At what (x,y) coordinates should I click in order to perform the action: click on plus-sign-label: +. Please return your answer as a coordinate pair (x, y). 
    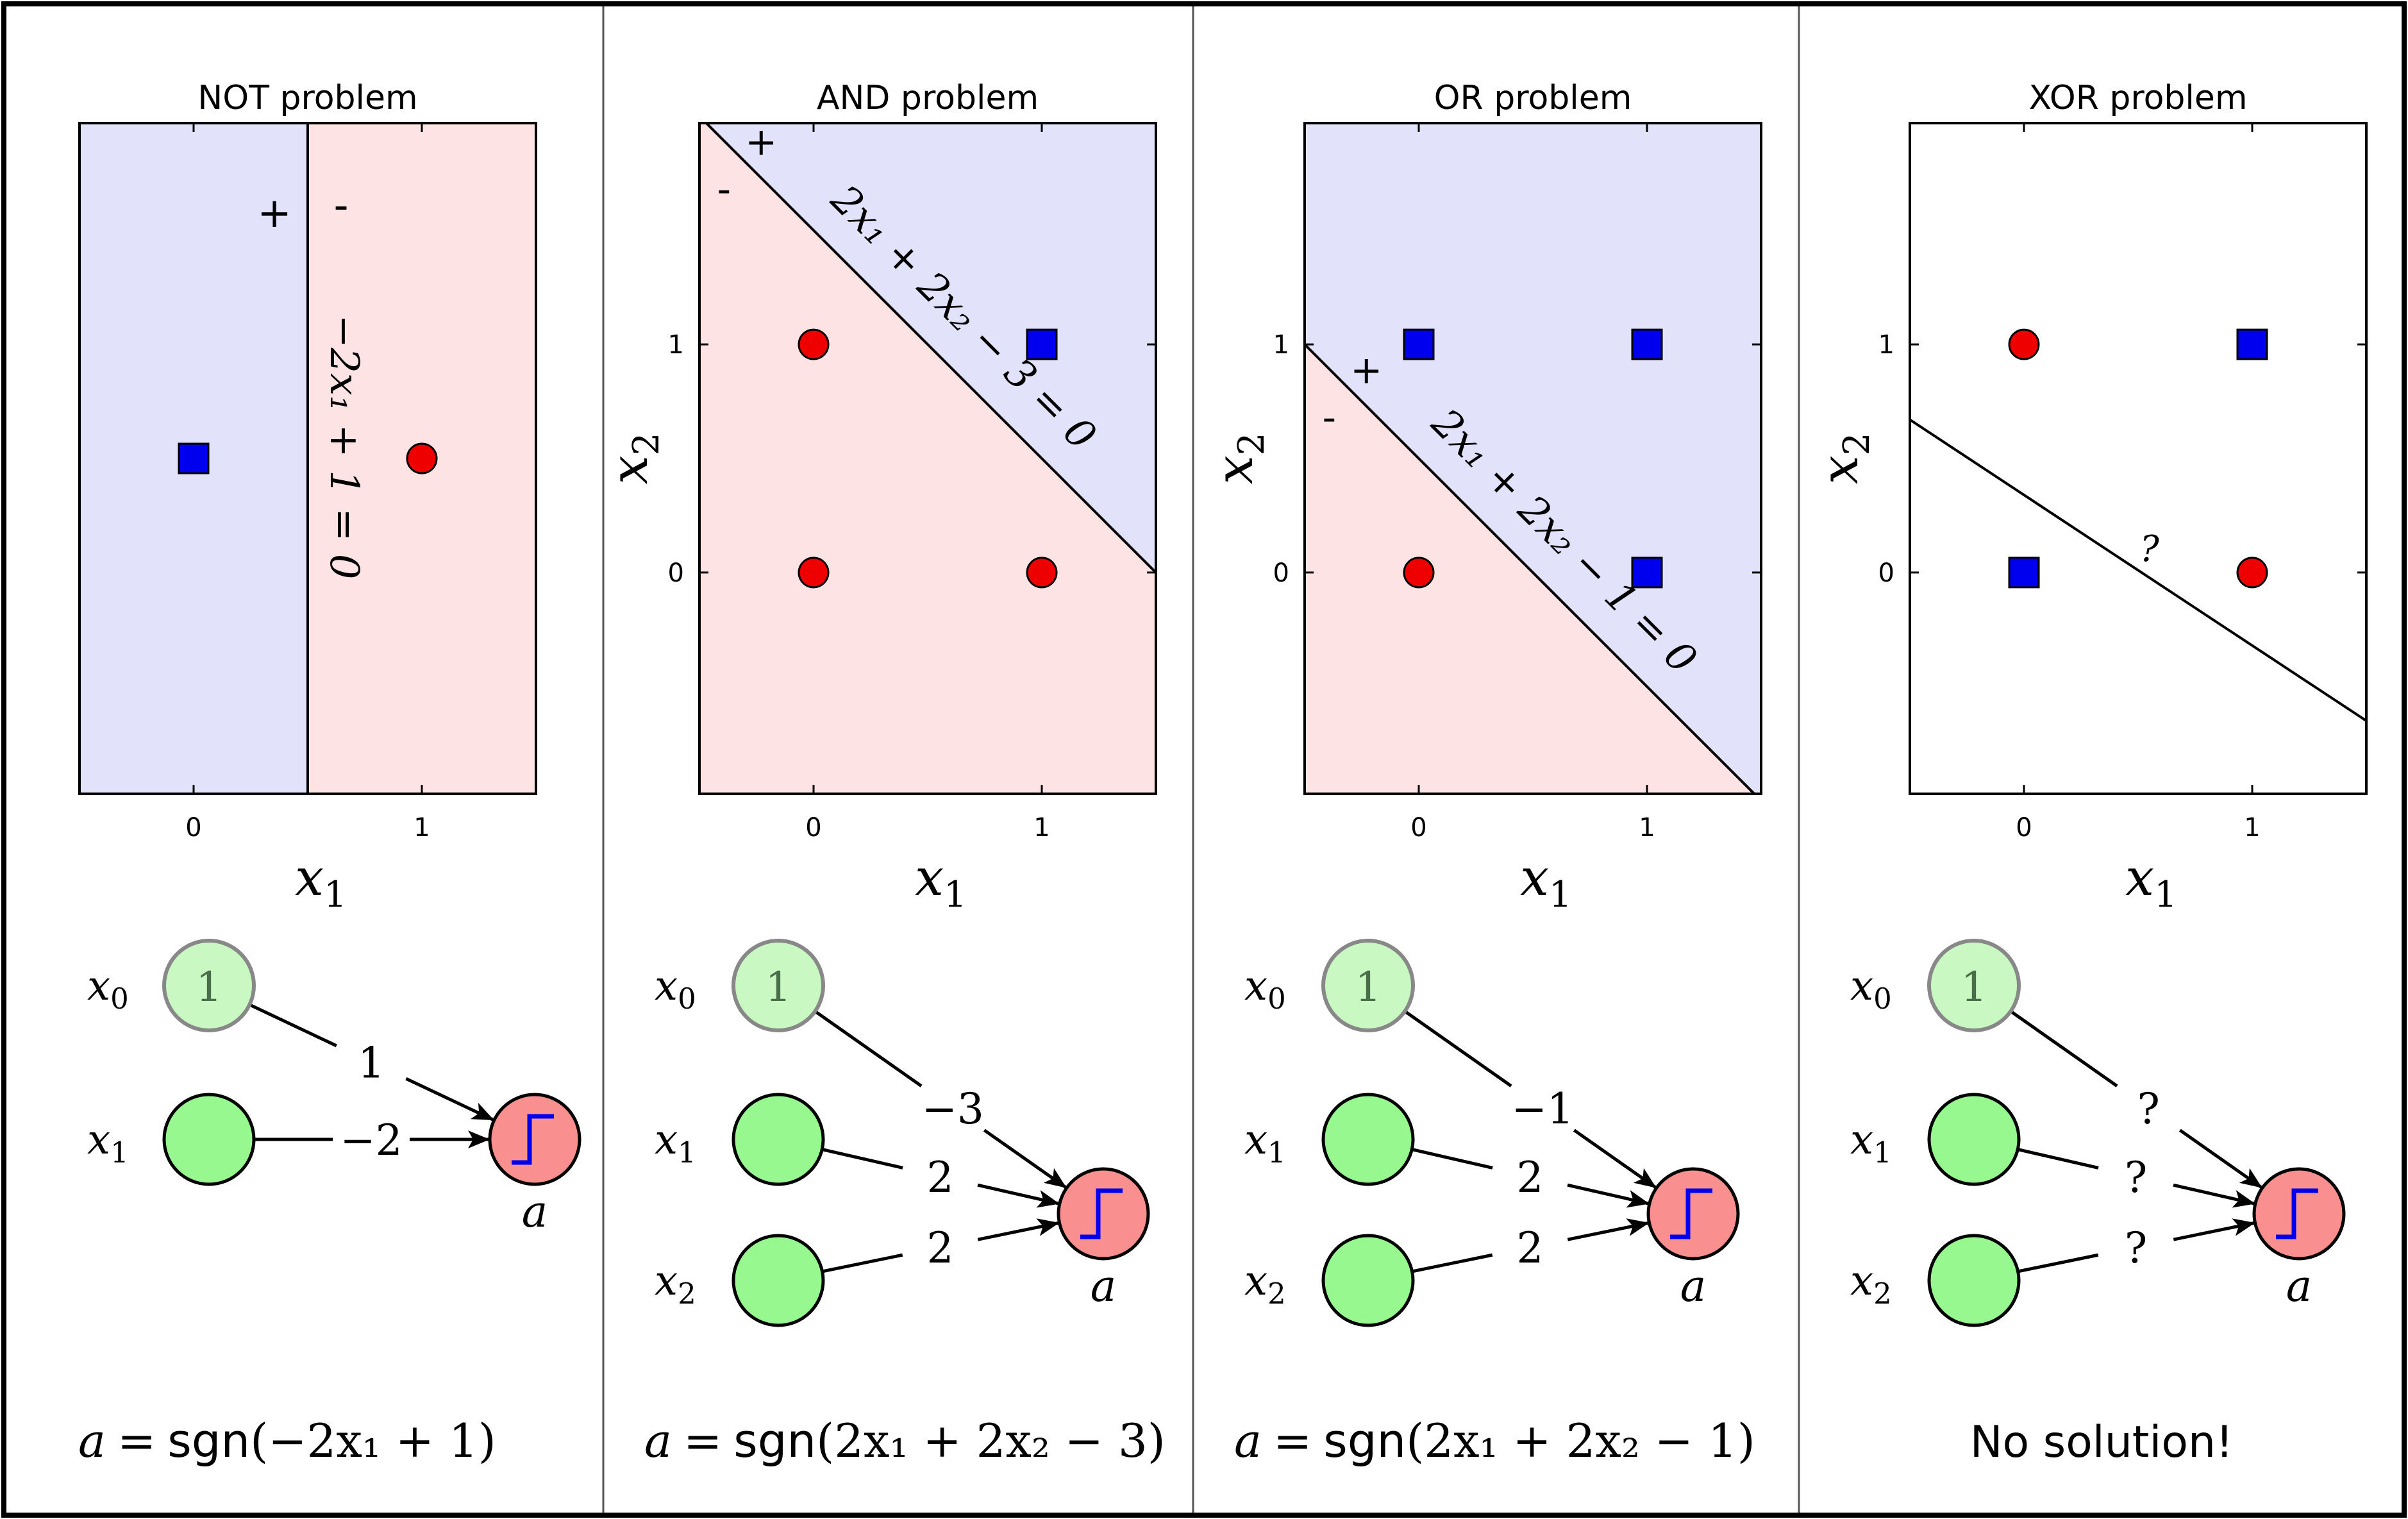
    Looking at the image, I should click on (274, 213).